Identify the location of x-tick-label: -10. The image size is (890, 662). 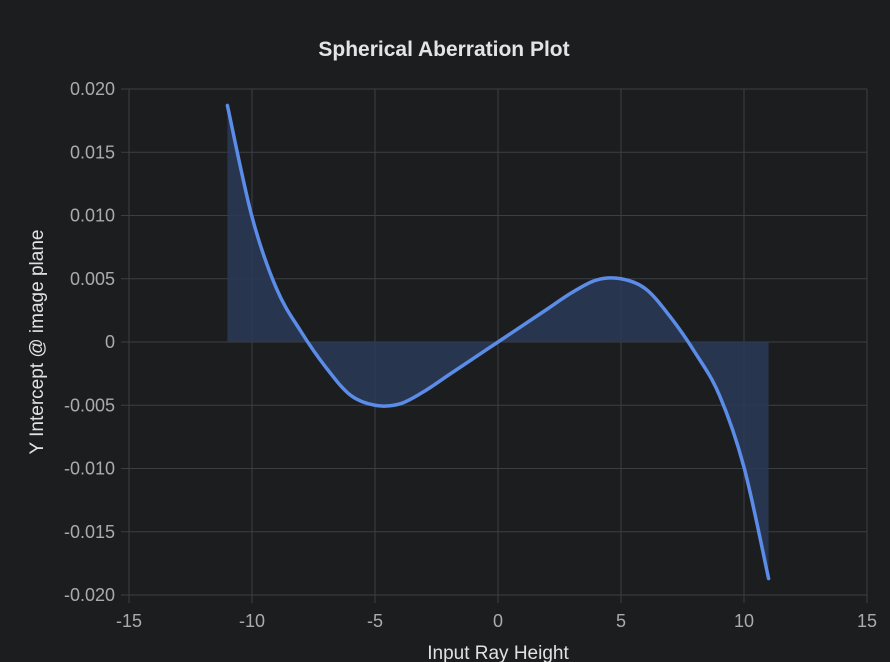
(252, 621).